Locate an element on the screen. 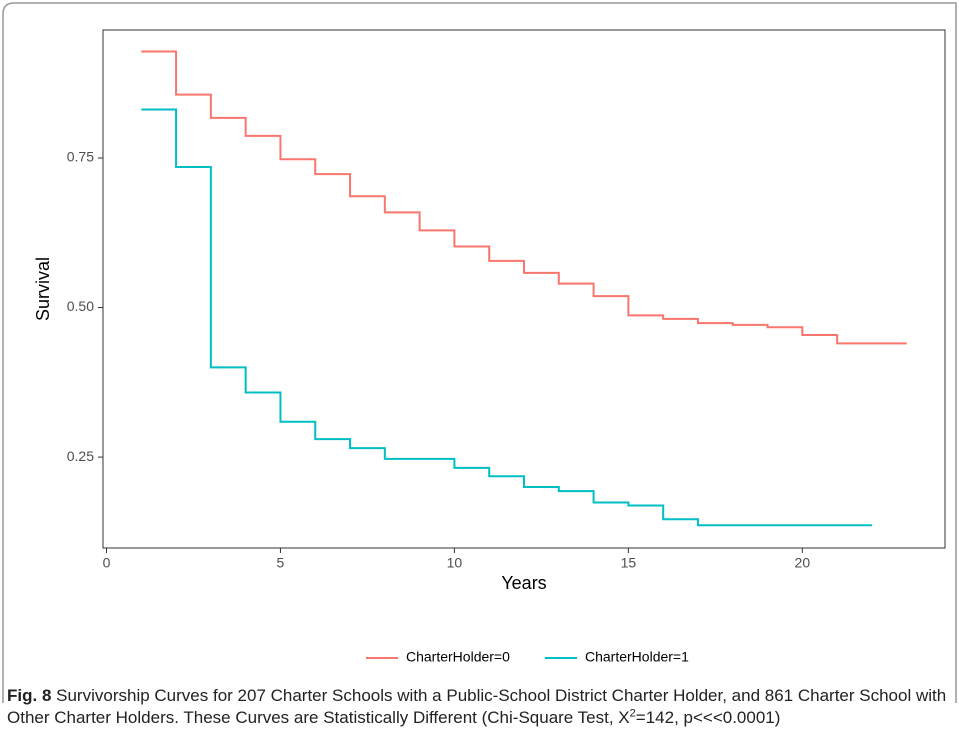  y-axis-label: Survival is located at coordinates (43, 289).